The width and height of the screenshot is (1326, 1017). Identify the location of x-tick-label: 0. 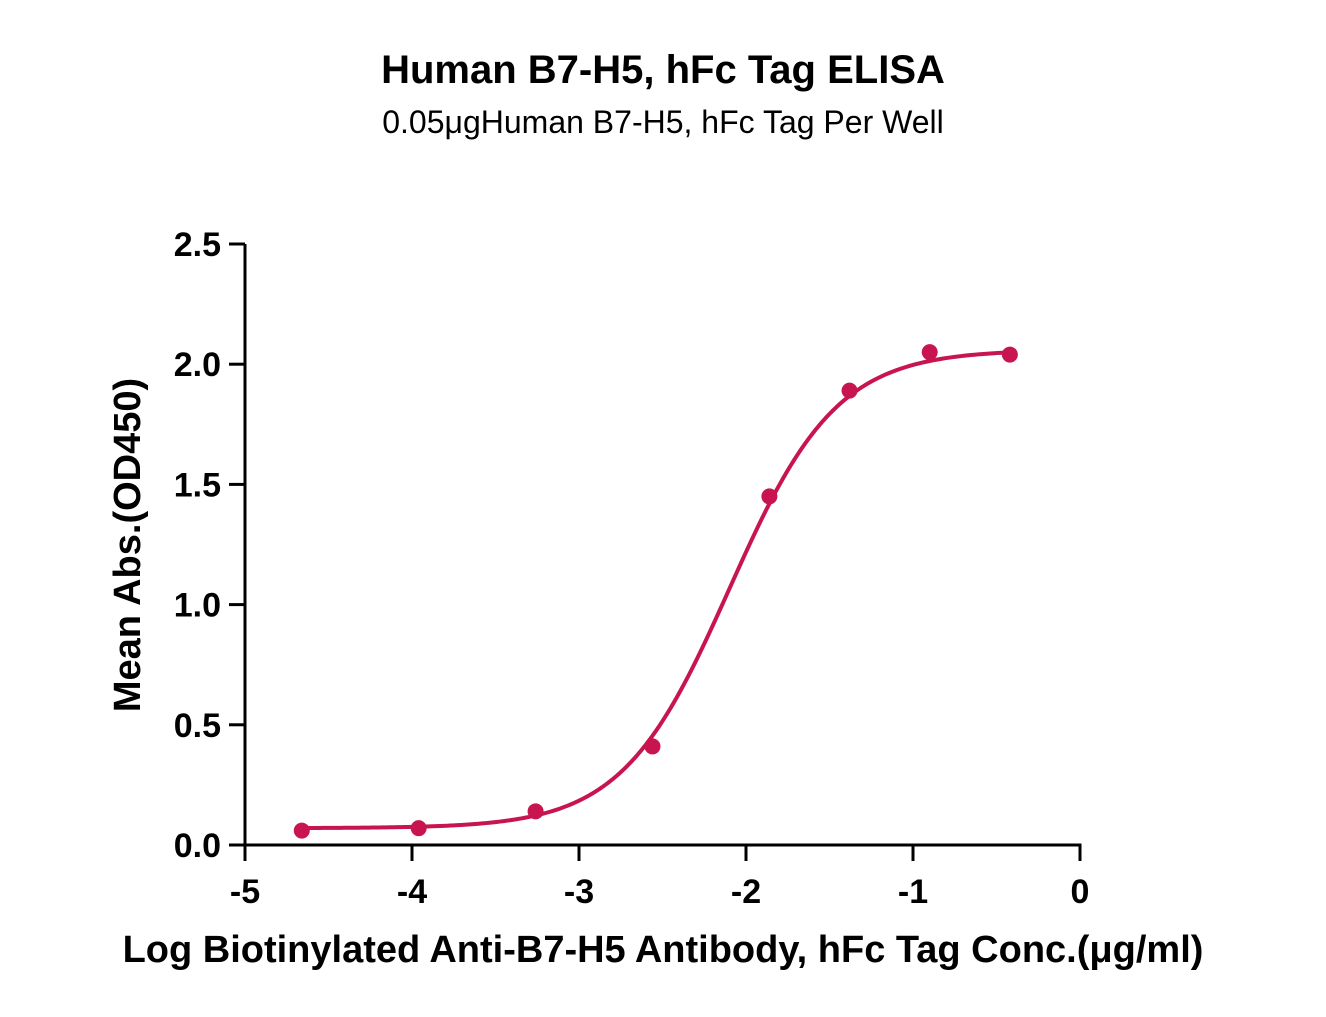
(1080, 892).